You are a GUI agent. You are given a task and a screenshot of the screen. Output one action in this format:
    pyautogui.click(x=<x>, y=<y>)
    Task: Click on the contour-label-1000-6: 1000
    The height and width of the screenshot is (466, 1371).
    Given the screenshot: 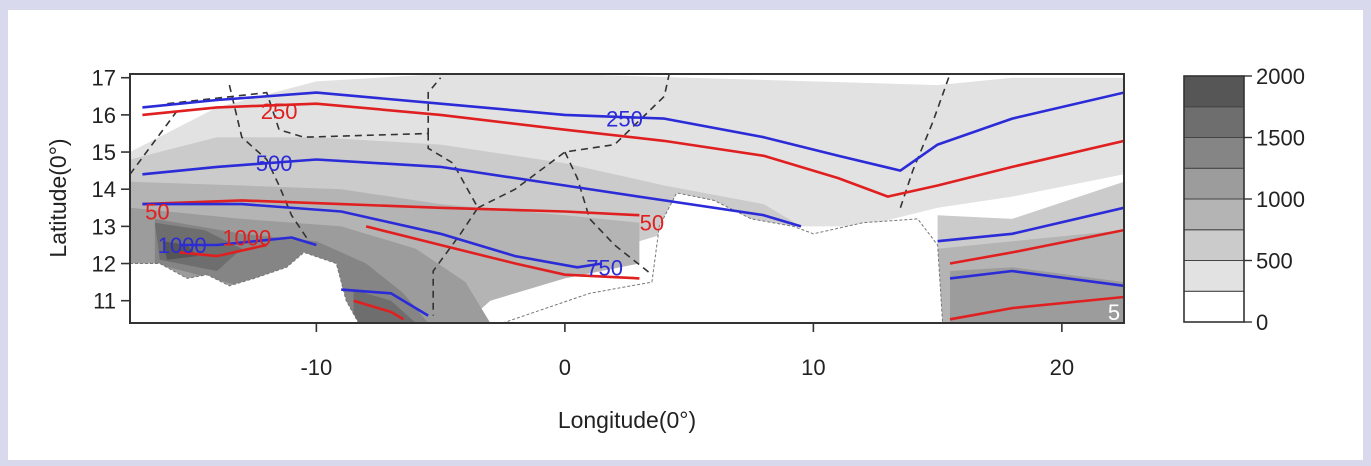 What is the action you would take?
    pyautogui.click(x=246, y=238)
    